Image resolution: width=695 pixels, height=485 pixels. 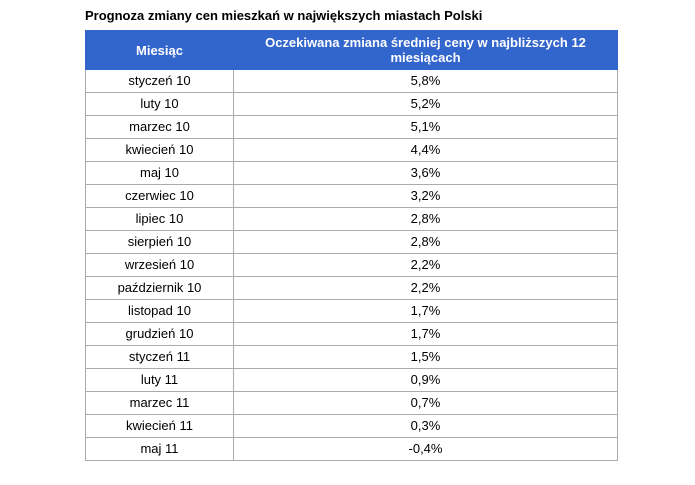 I want to click on month-cell: kwiecień 11, so click(x=159, y=426).